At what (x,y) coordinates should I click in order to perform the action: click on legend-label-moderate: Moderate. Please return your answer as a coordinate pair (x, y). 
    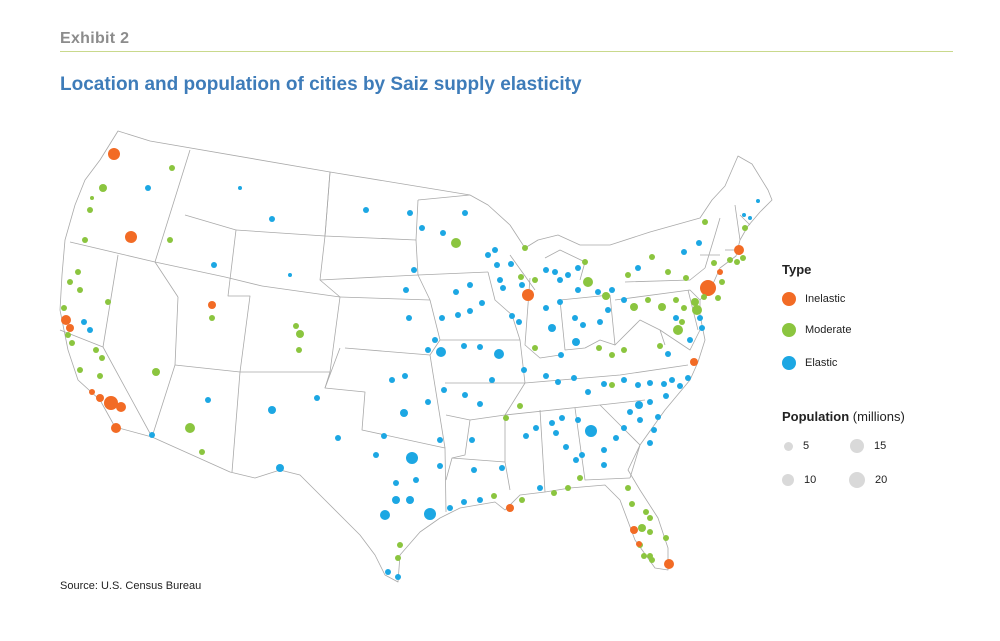
    Looking at the image, I should click on (828, 330).